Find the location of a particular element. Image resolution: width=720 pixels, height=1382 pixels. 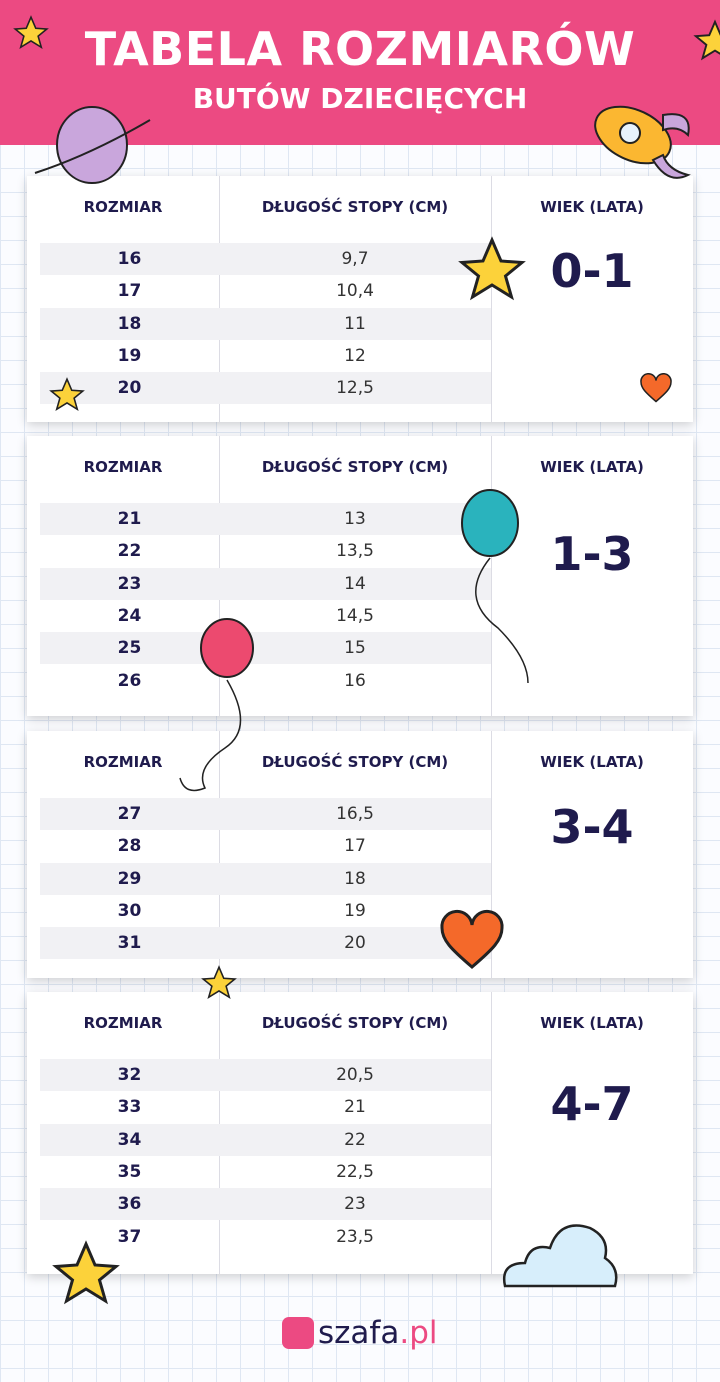

table-row: 34 22 is located at coordinates (265, 1139).